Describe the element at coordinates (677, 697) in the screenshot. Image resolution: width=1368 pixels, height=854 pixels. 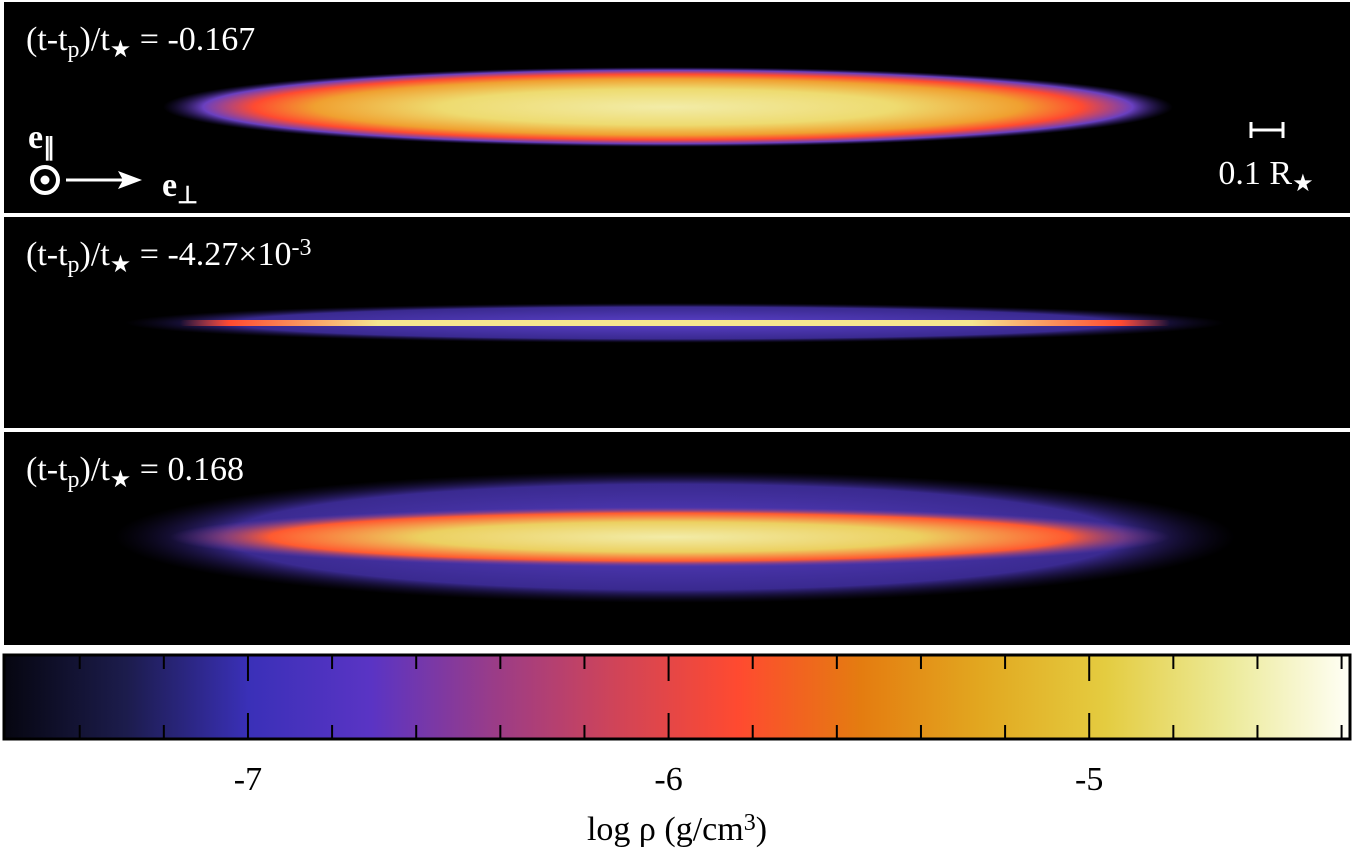
I see `colorbar` at that location.